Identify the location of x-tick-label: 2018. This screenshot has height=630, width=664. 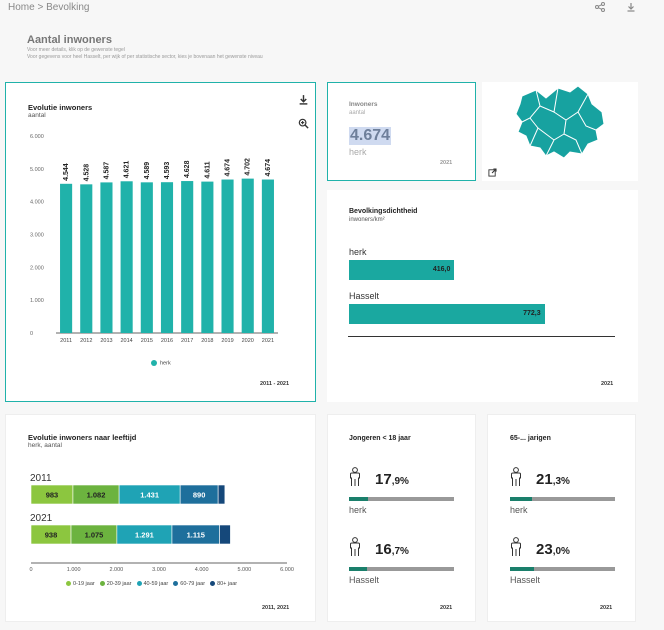
(207, 341).